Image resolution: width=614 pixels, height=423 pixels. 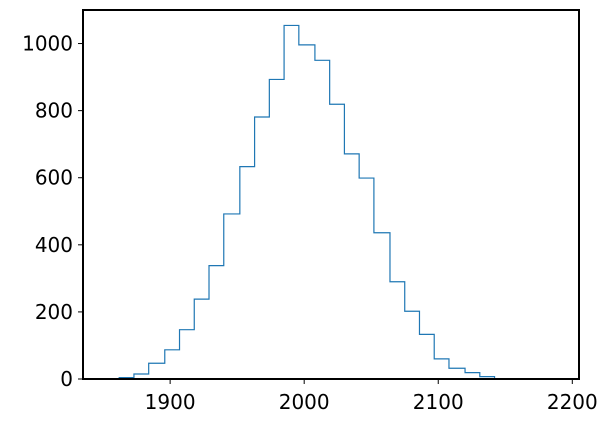 I want to click on y-tick-label: 400, so click(x=54, y=245).